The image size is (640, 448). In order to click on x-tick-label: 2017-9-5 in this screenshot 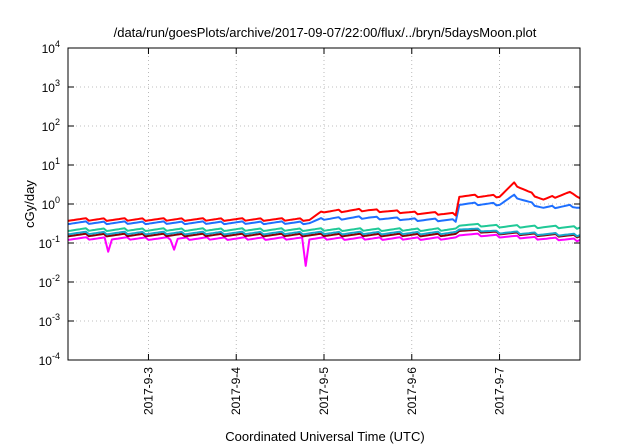, I will do `click(324, 391)`.